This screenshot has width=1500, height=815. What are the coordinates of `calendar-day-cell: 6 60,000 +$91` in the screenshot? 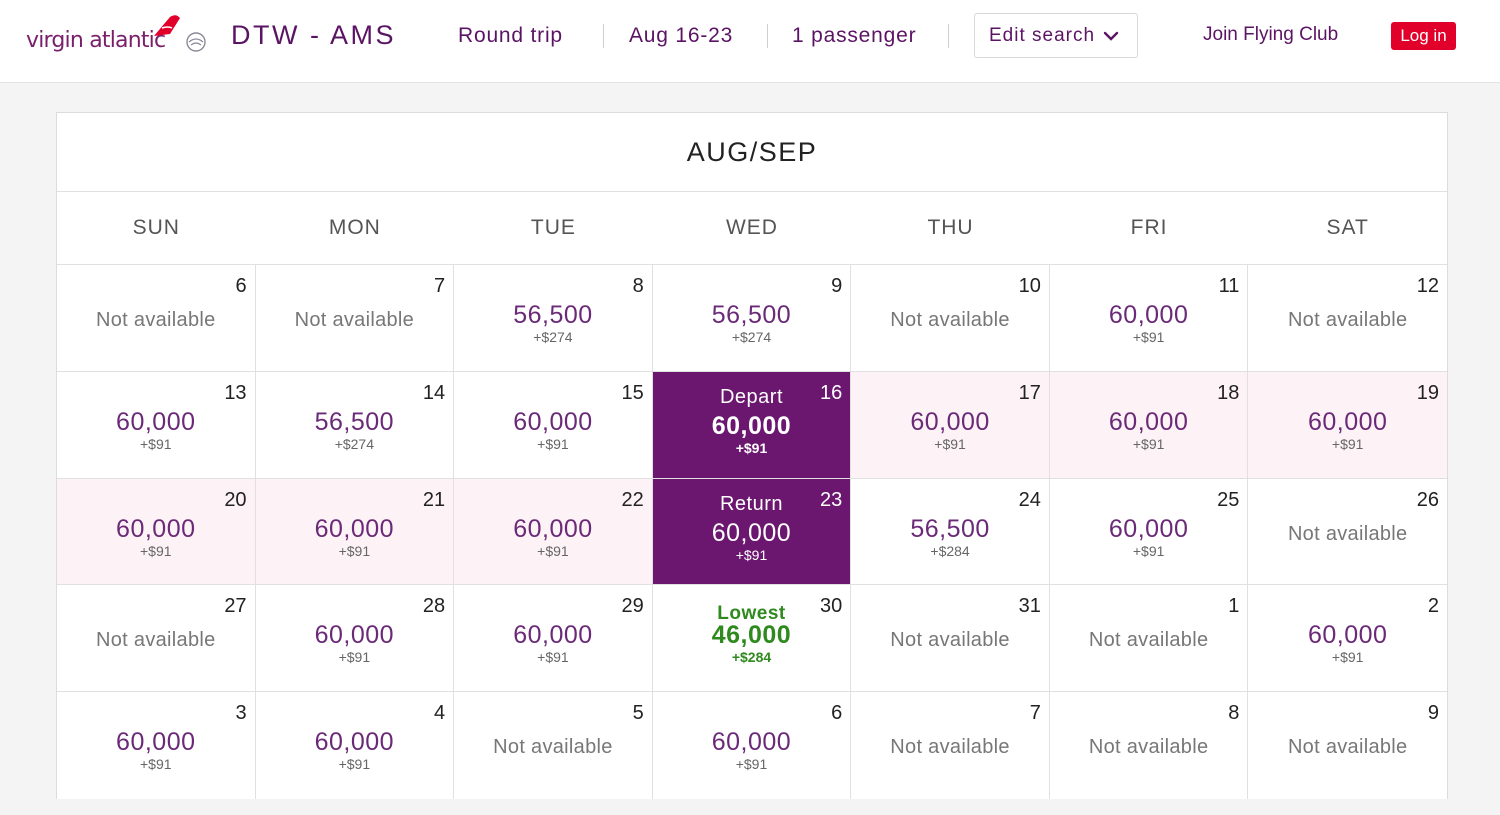 It's located at (752, 745).